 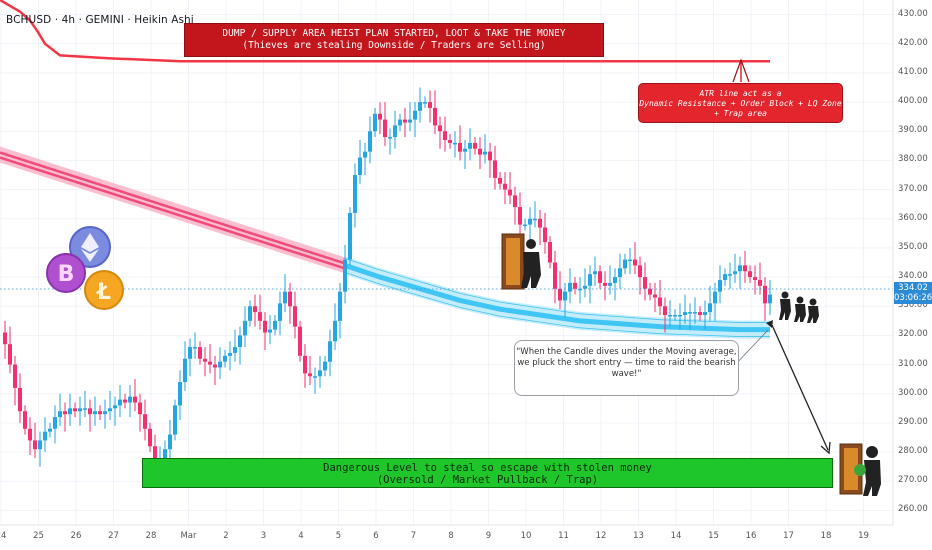 What do you see at coordinates (913, 334) in the screenshot?
I see `y-tick-label: 320.00` at bounding box center [913, 334].